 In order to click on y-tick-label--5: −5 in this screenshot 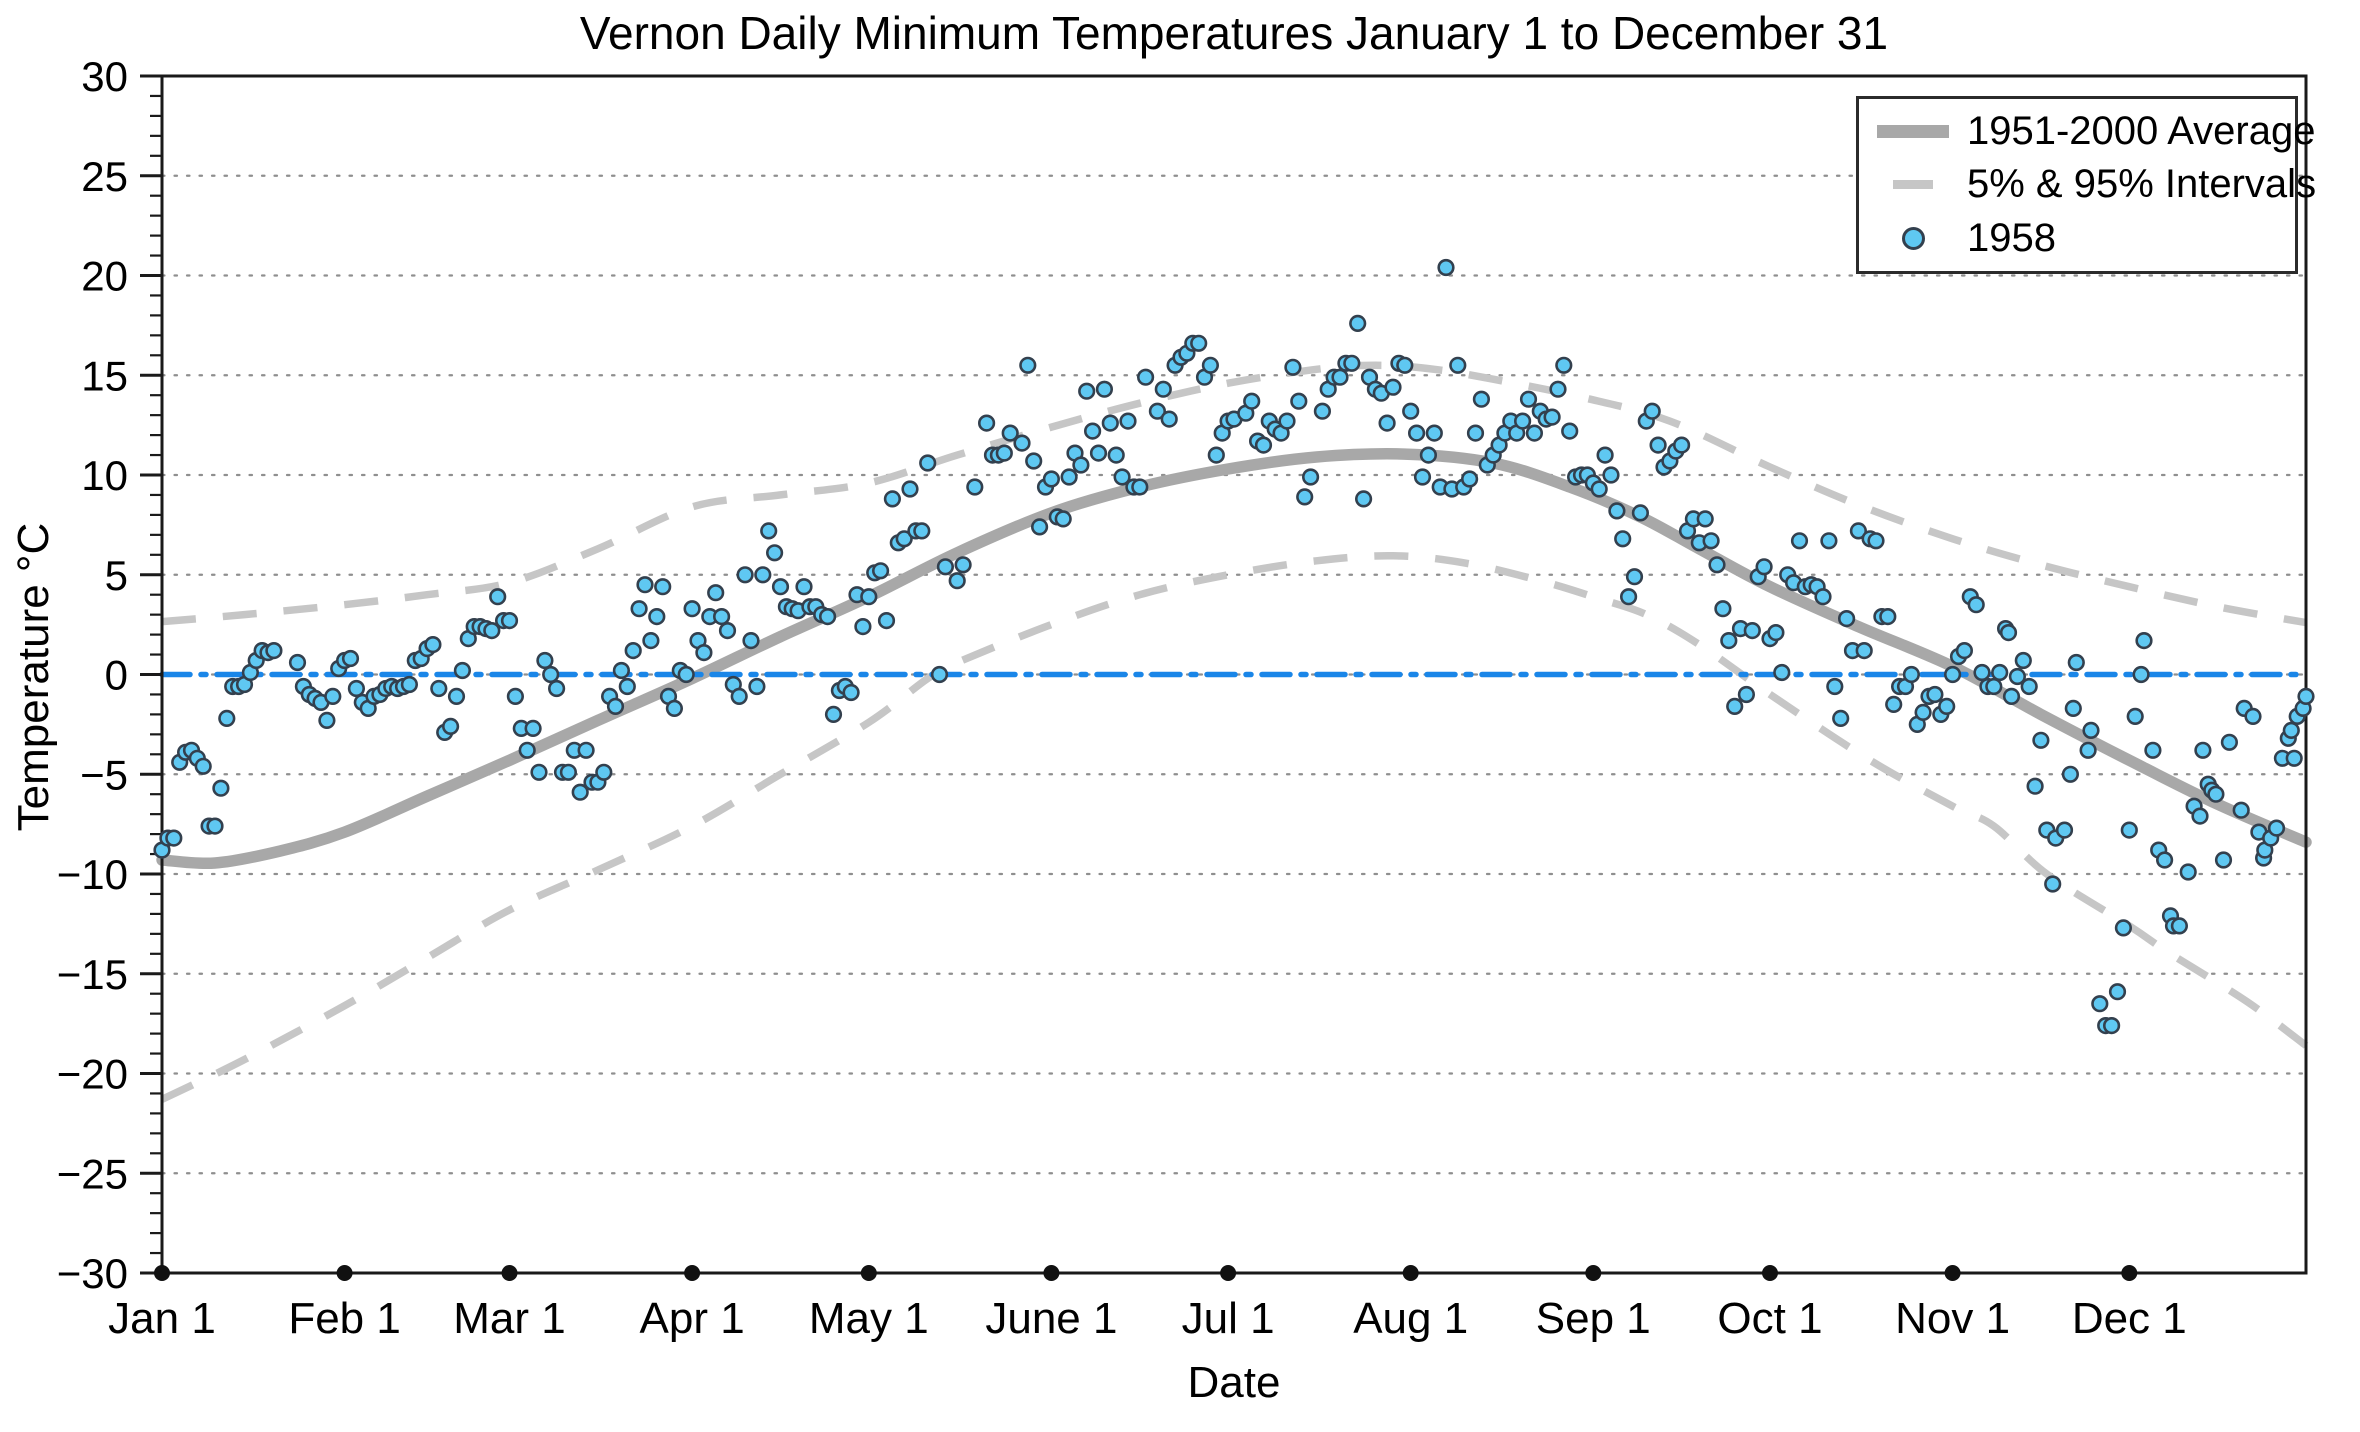, I will do `click(104, 774)`.